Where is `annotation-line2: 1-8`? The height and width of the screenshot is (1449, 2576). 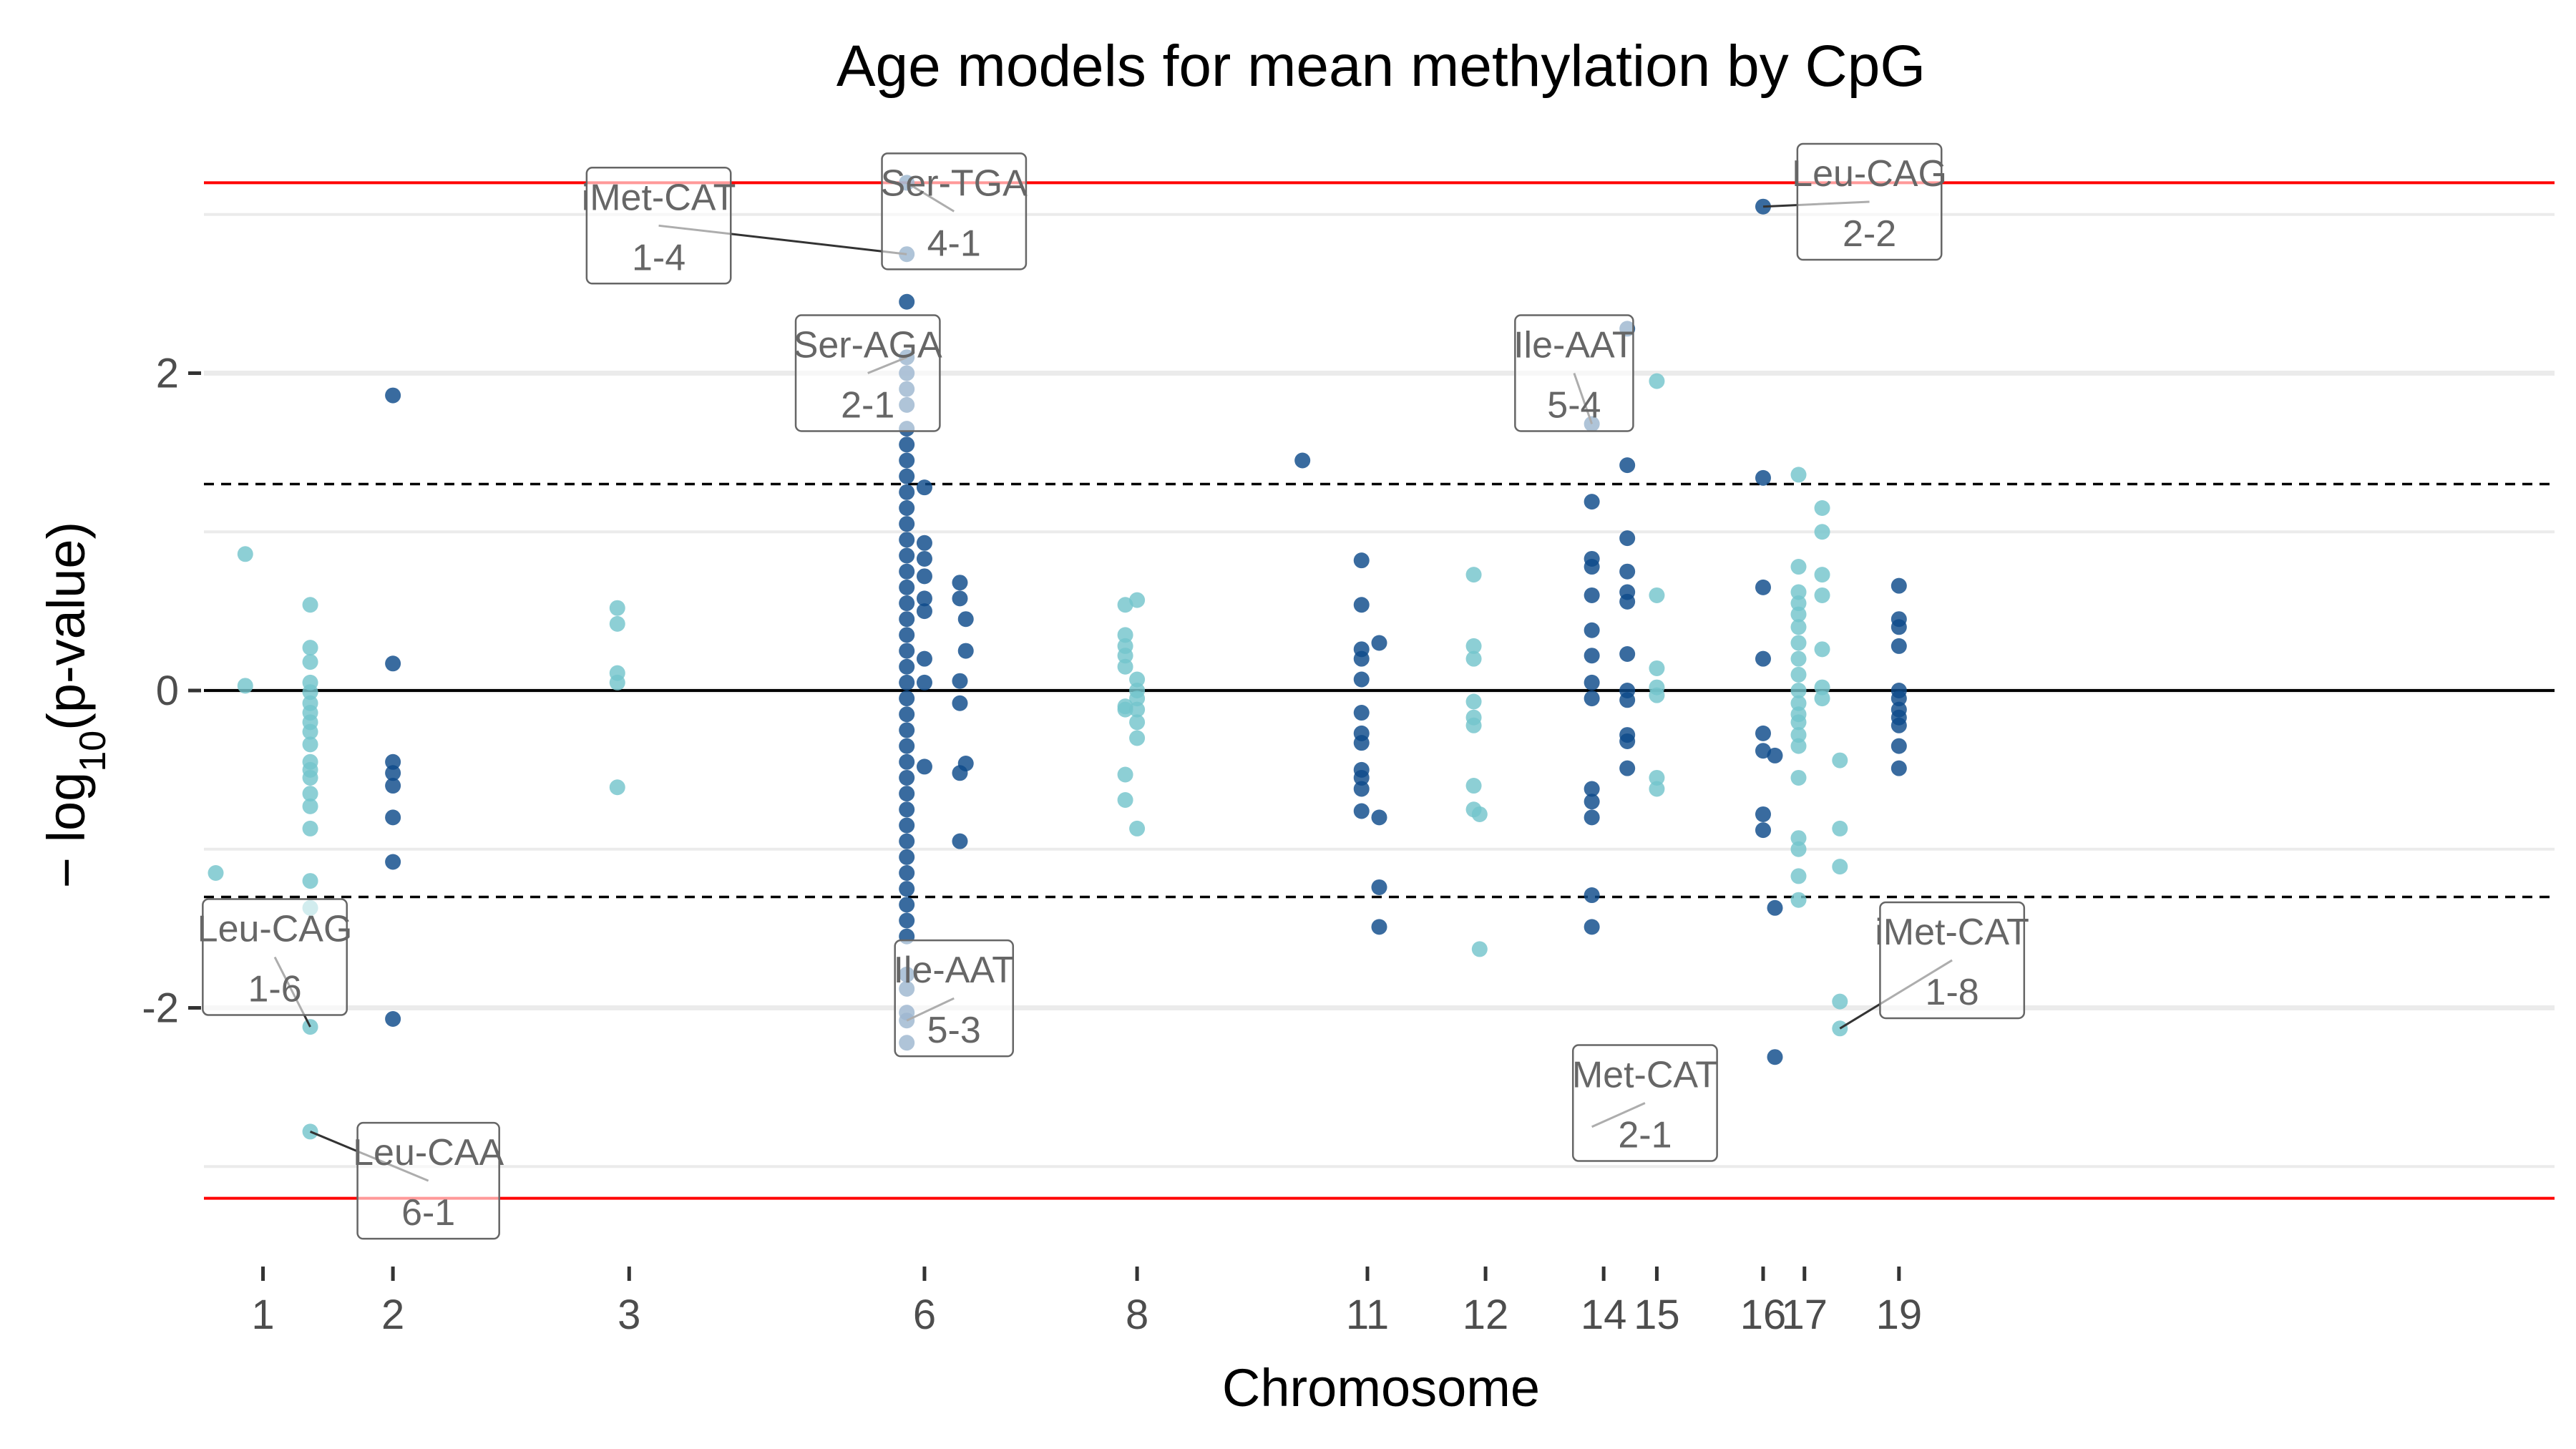 annotation-line2: 1-8 is located at coordinates (1953, 992).